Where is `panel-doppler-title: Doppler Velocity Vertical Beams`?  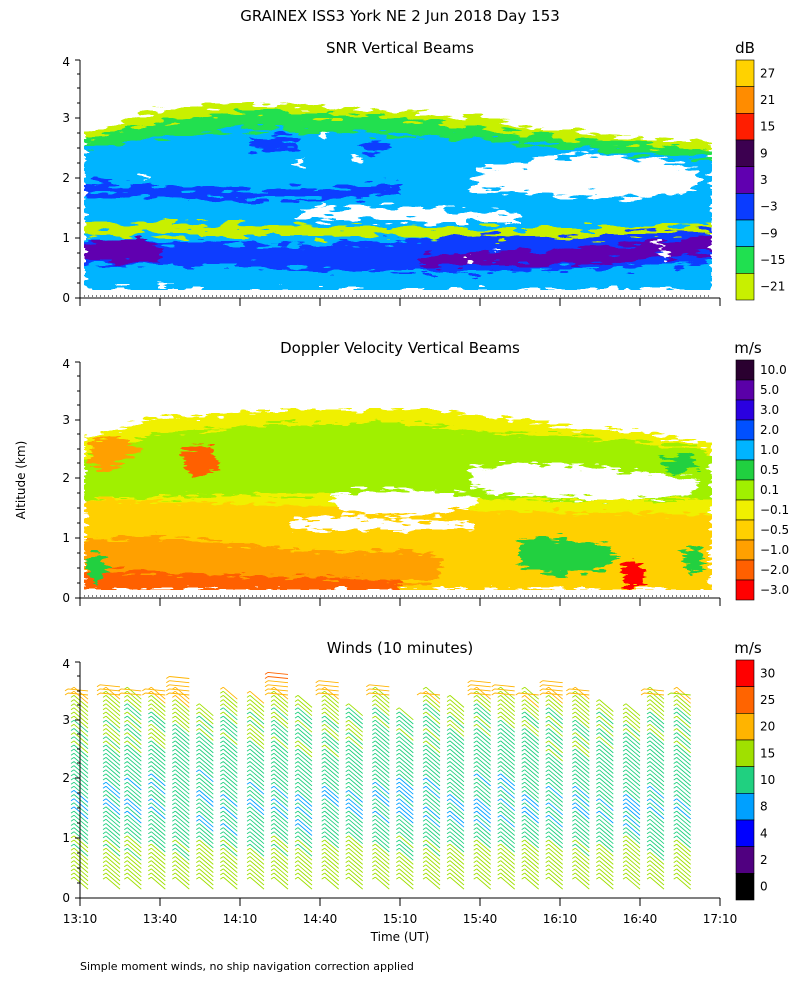 panel-doppler-title: Doppler Velocity Vertical Beams is located at coordinates (400, 348).